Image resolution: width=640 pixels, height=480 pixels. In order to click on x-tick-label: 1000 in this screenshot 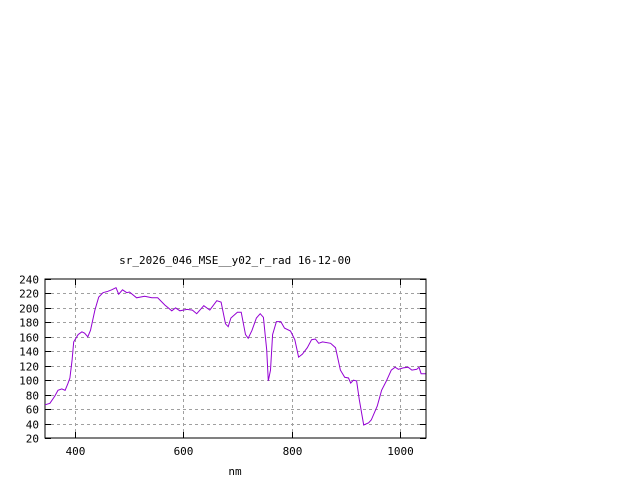, I will do `click(400, 451)`.